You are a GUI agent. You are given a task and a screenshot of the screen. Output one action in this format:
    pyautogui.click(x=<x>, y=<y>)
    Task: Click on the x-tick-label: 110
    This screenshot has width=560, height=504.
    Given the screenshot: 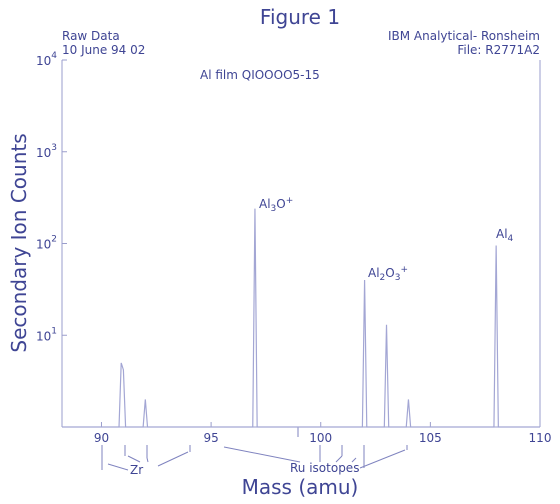 What is the action you would take?
    pyautogui.click(x=540, y=438)
    